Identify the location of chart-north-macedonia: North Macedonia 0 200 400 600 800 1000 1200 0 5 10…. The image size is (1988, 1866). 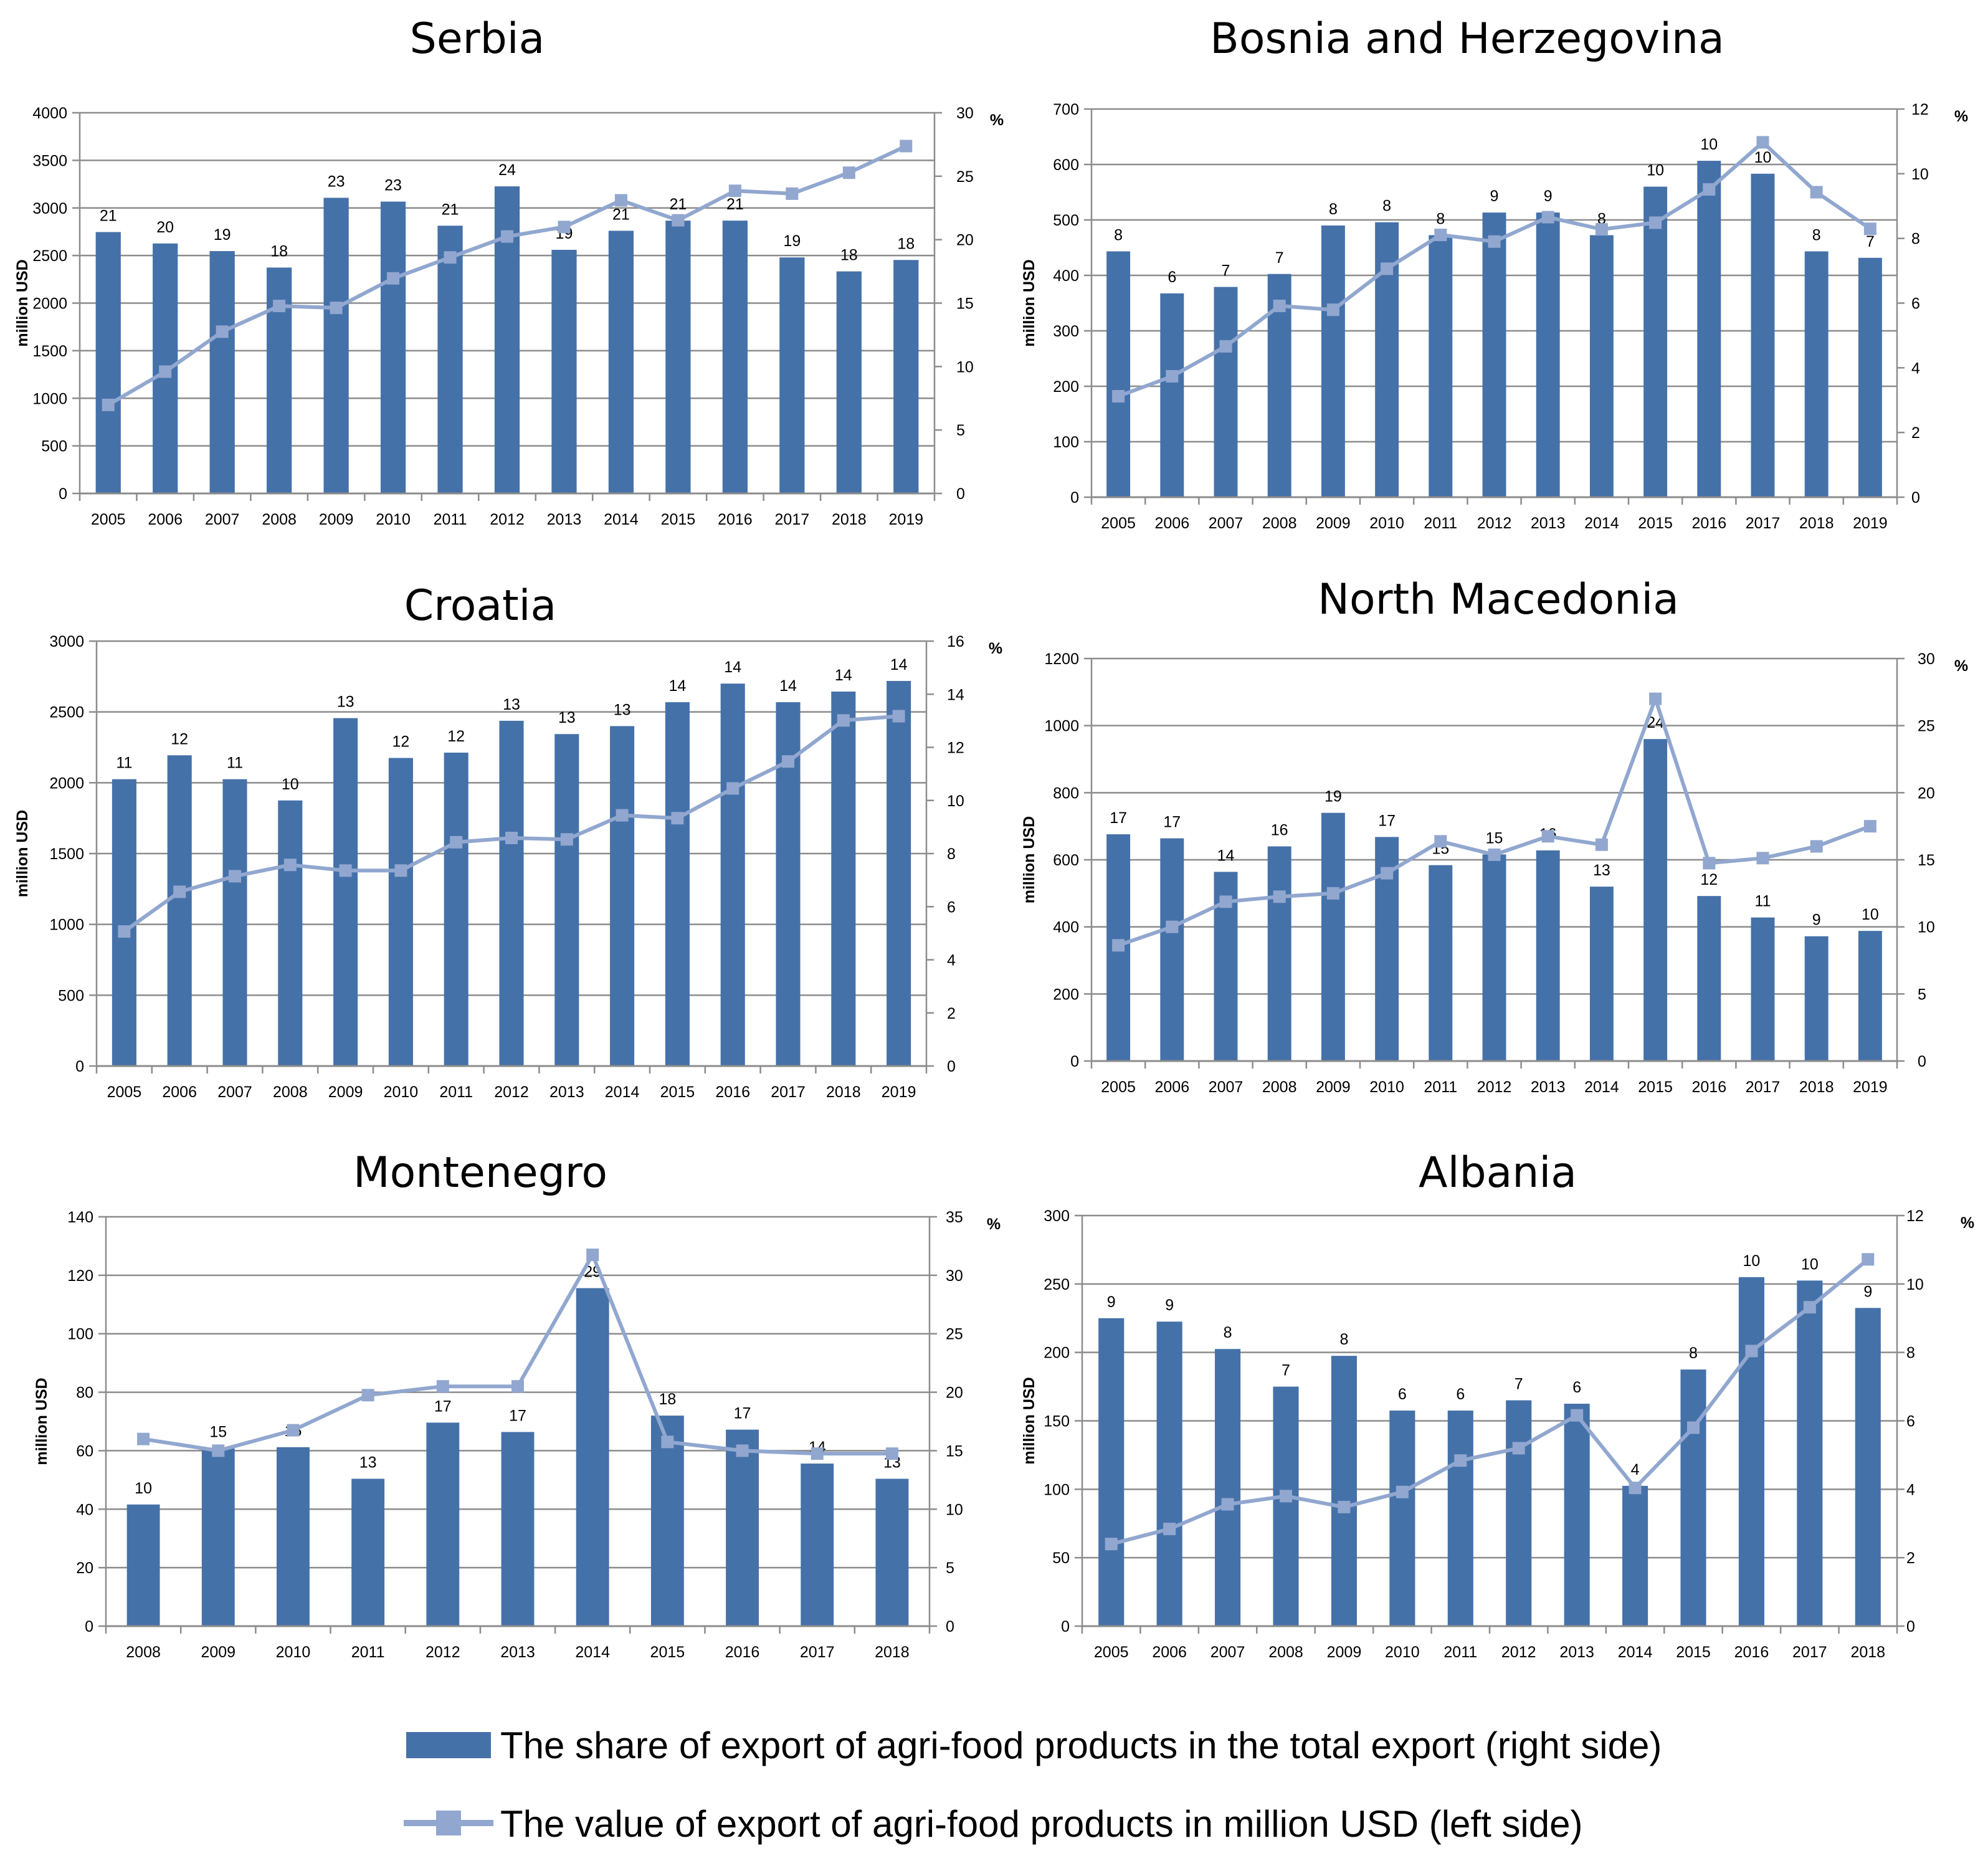
(1494, 835).